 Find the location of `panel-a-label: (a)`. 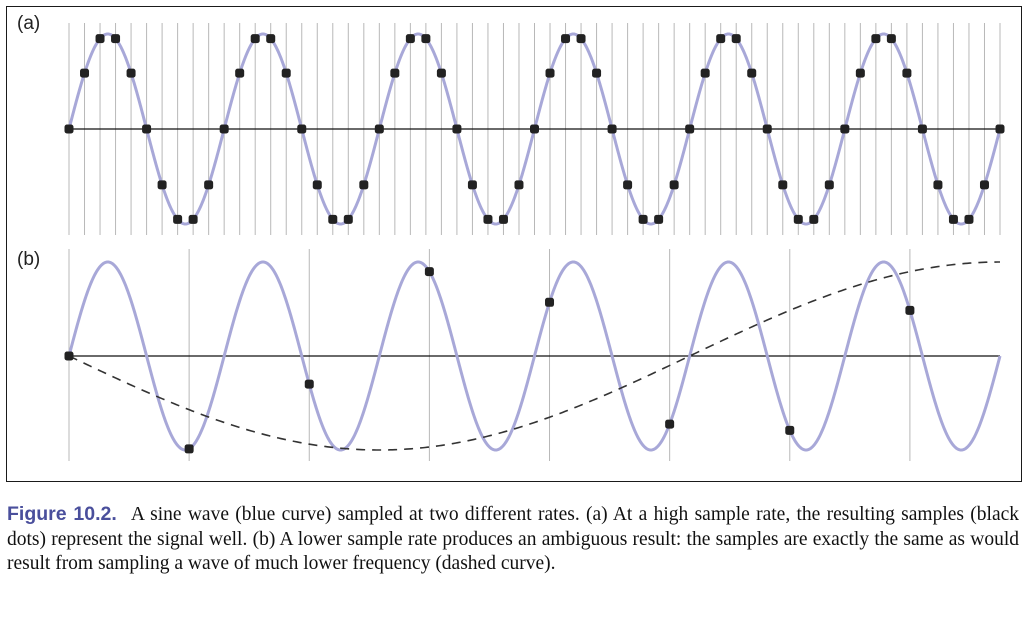

panel-a-label: (a) is located at coordinates (28, 23).